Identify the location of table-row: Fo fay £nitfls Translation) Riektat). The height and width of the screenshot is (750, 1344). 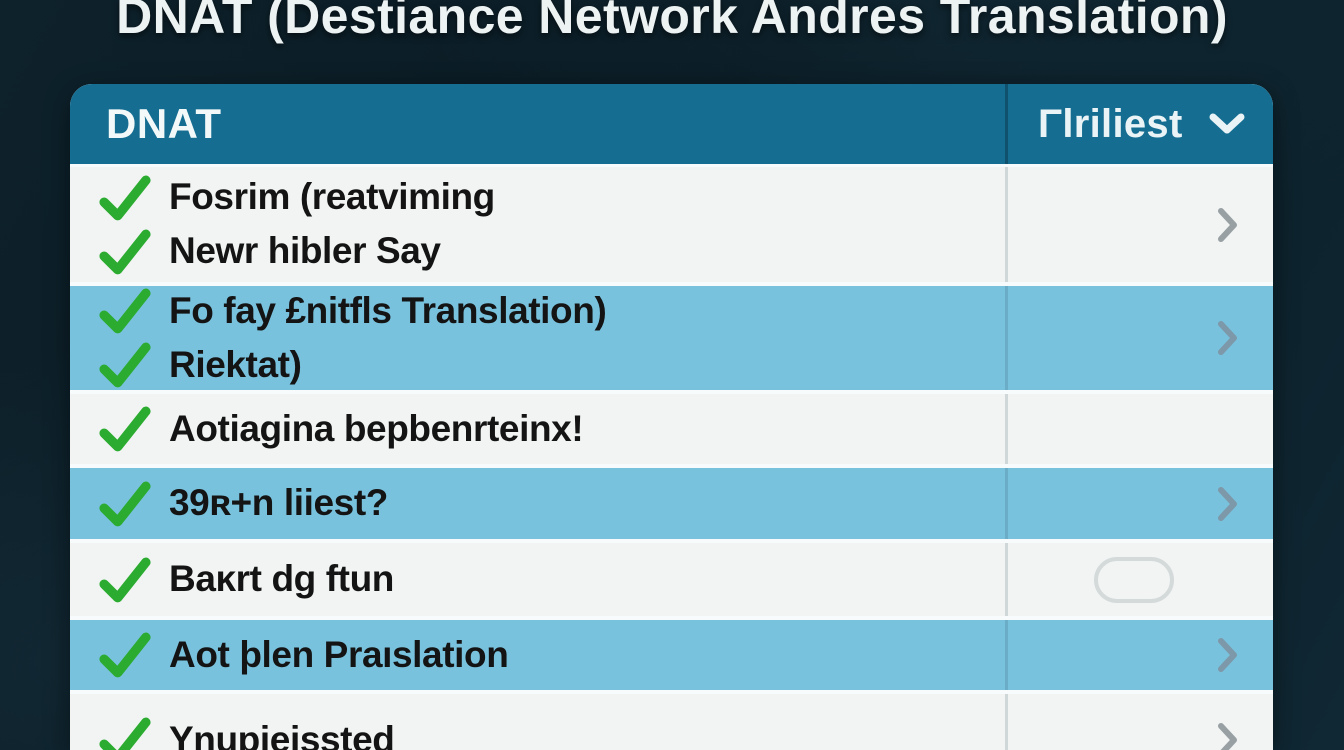
(671, 338).